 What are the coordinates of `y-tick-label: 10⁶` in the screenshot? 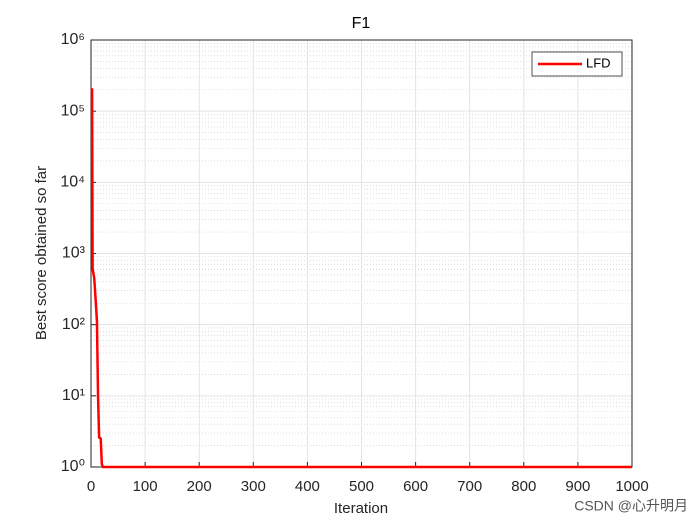 It's located at (73, 39).